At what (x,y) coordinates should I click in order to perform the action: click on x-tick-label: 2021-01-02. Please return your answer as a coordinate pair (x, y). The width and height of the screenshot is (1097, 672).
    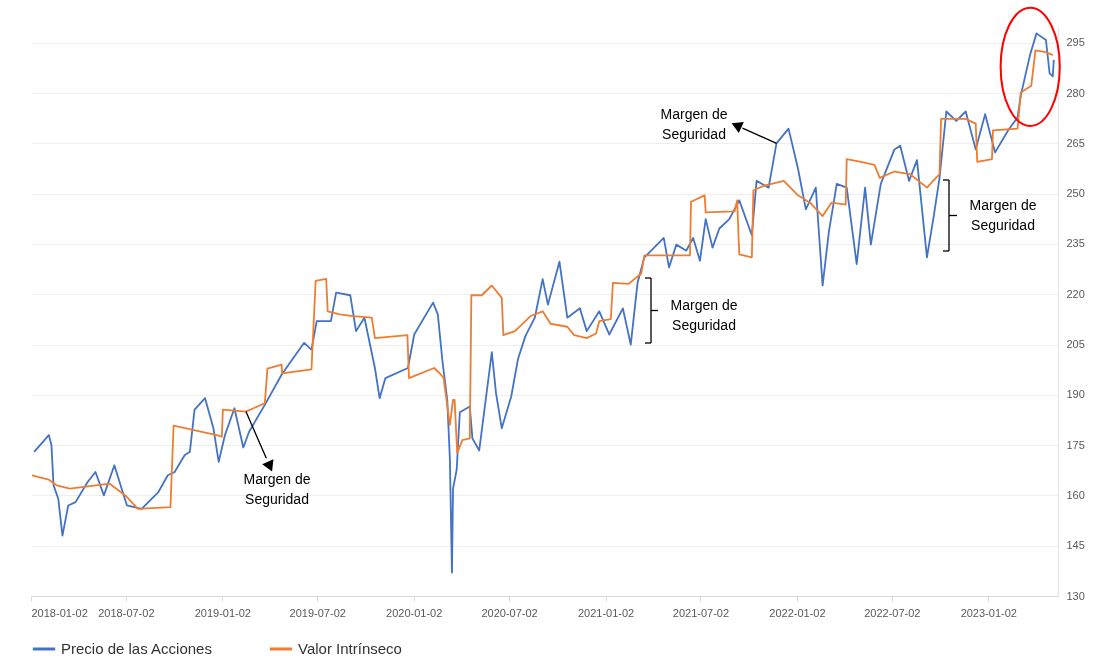
    Looking at the image, I should click on (606, 612).